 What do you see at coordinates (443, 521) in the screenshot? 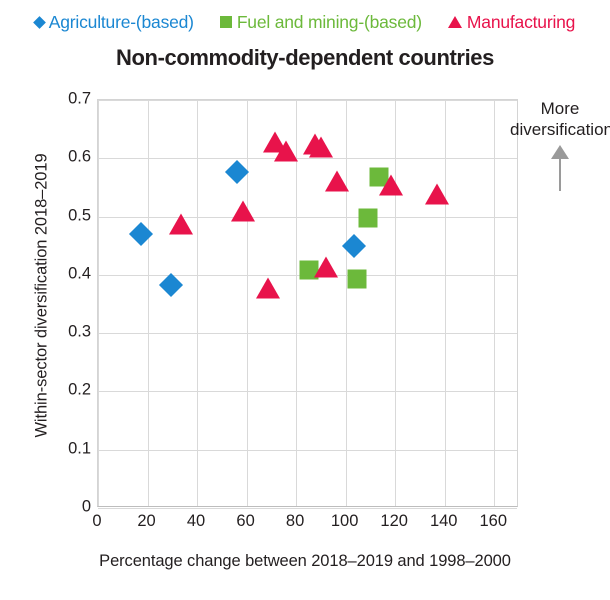
I see `x-tick-label: 140` at bounding box center [443, 521].